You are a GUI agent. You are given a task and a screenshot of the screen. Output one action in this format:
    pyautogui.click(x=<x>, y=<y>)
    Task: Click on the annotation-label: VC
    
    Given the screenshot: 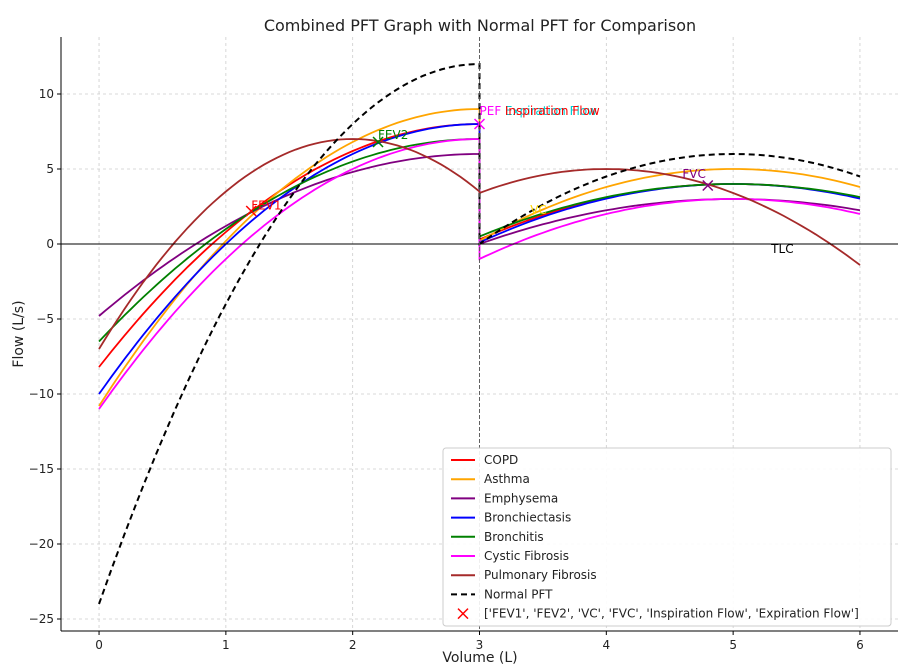 What is the action you would take?
    pyautogui.click(x=538, y=210)
    